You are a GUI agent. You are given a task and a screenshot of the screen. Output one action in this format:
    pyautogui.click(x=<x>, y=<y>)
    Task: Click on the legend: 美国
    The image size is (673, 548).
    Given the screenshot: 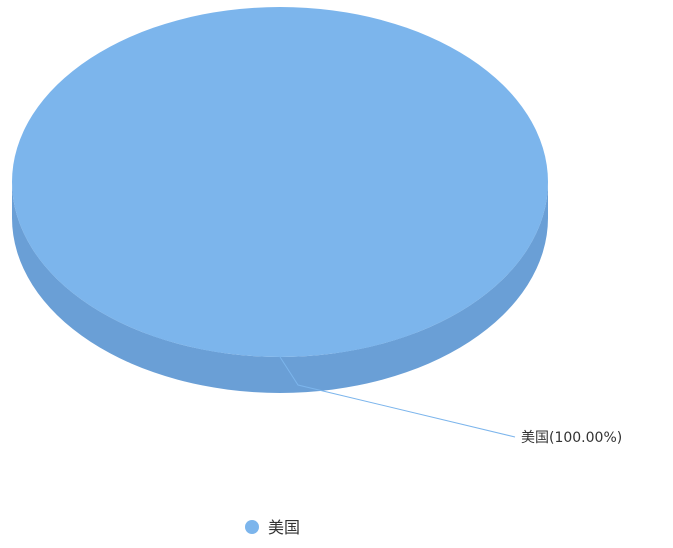 What is the action you would take?
    pyautogui.click(x=272, y=527)
    